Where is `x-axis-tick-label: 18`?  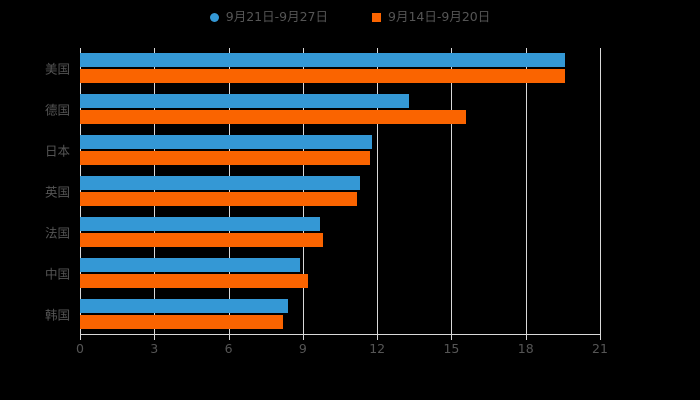
x-axis-tick-label: 18 is located at coordinates (525, 348).